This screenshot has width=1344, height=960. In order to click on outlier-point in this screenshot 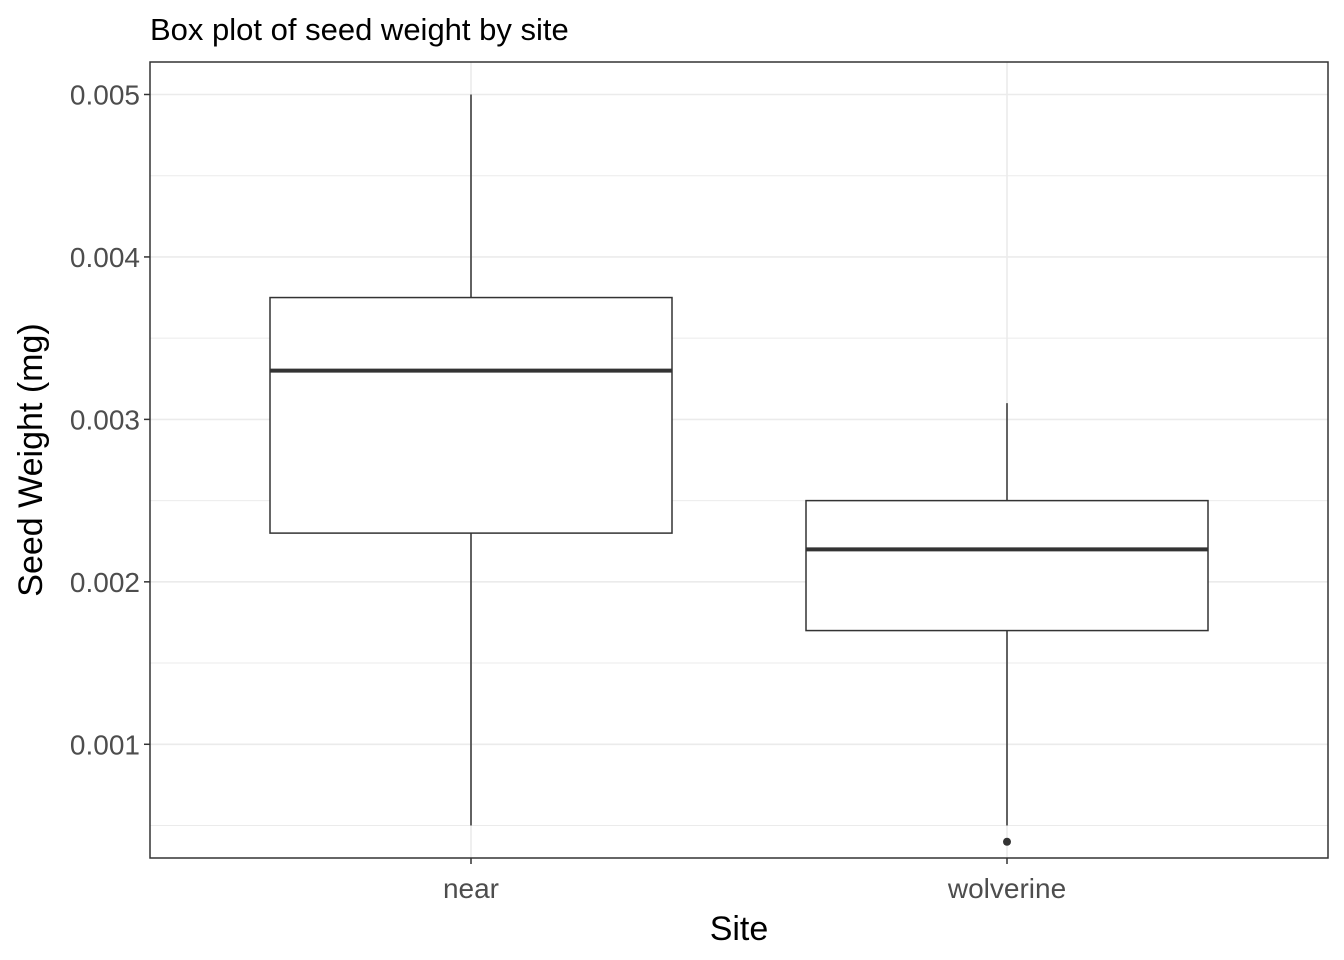, I will do `click(1007, 841)`.